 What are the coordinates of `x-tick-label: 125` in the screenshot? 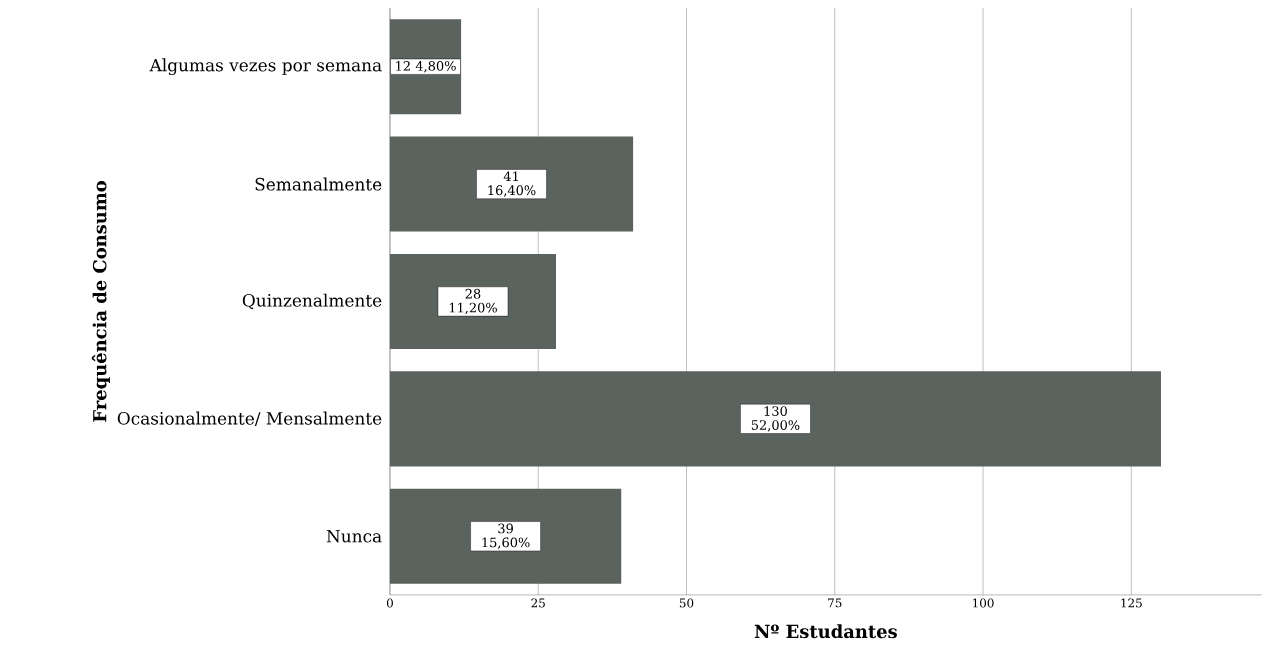 It's located at (1131, 603).